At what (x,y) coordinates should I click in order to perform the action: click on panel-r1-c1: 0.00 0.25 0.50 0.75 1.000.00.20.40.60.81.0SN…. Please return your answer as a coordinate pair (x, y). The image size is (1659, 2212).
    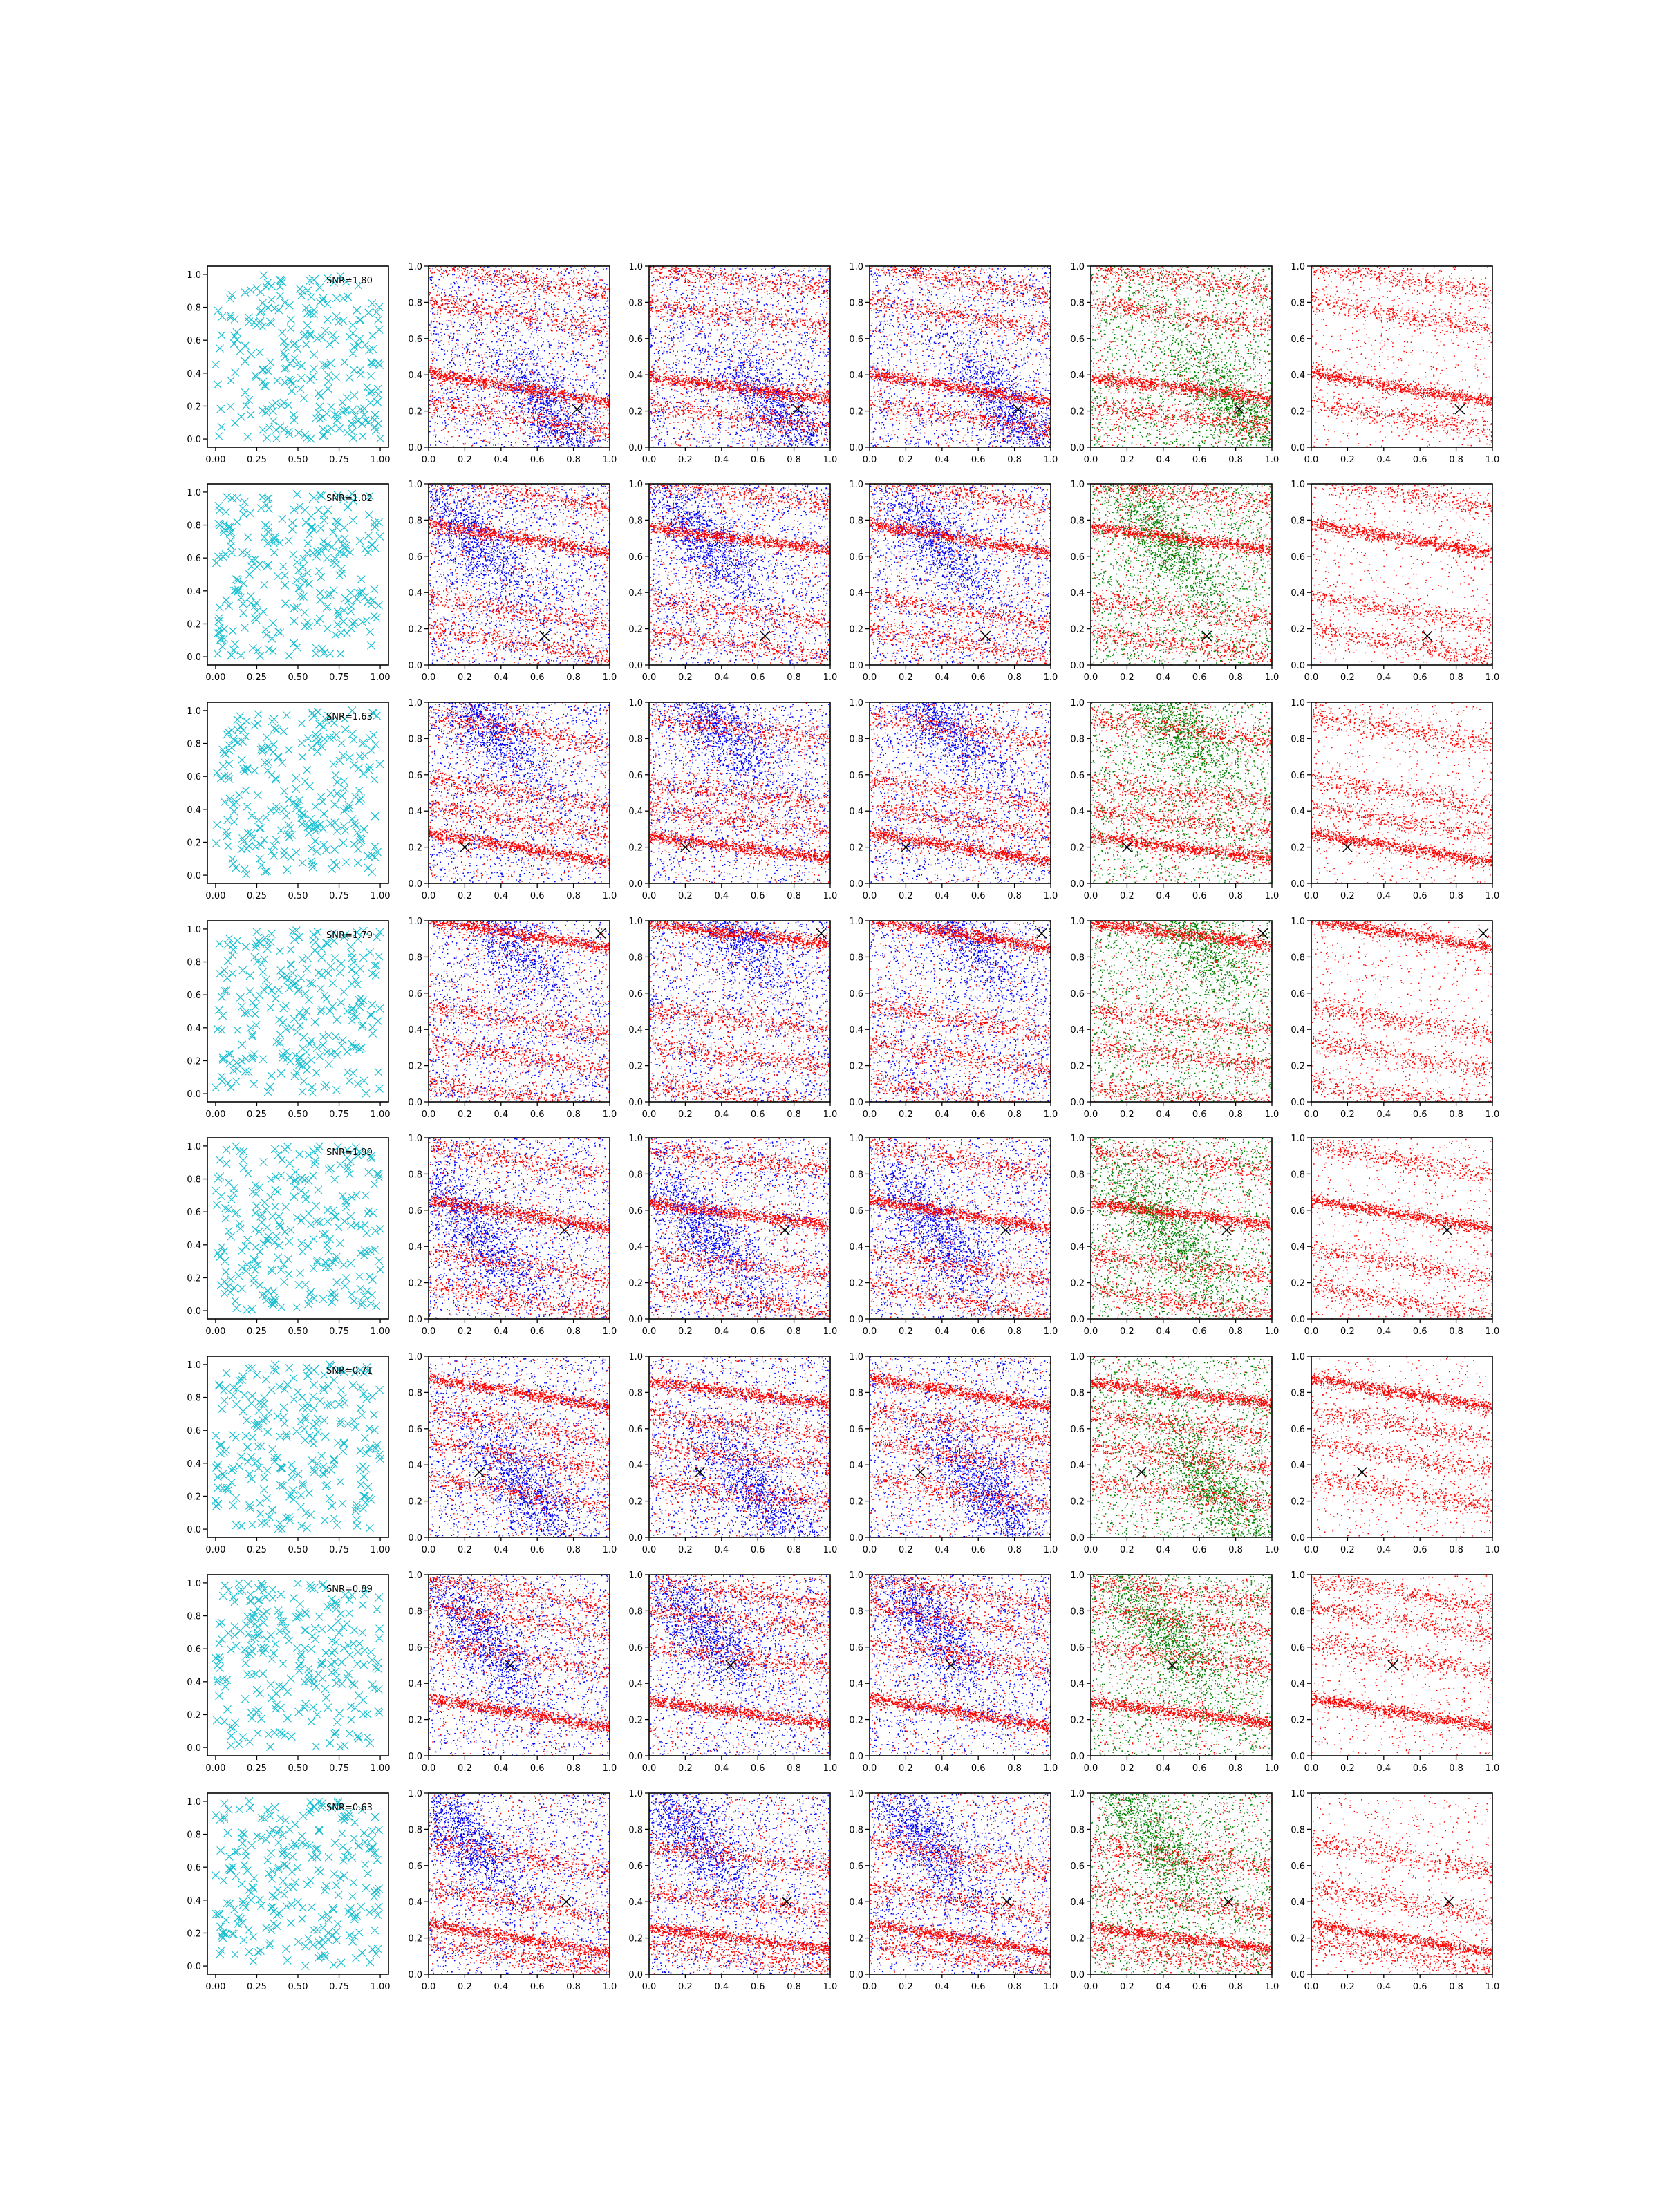
    Looking at the image, I should click on (289, 365).